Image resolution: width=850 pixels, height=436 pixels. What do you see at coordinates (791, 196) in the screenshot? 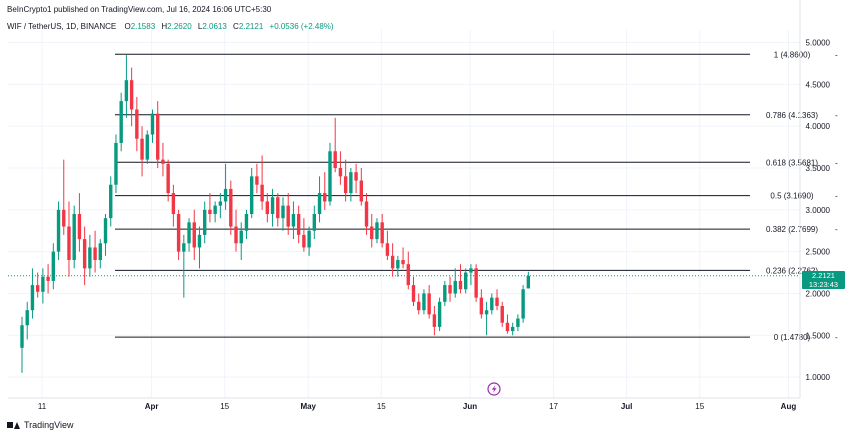
I see `fib-label: 0.5 (3.1690)` at bounding box center [791, 196].